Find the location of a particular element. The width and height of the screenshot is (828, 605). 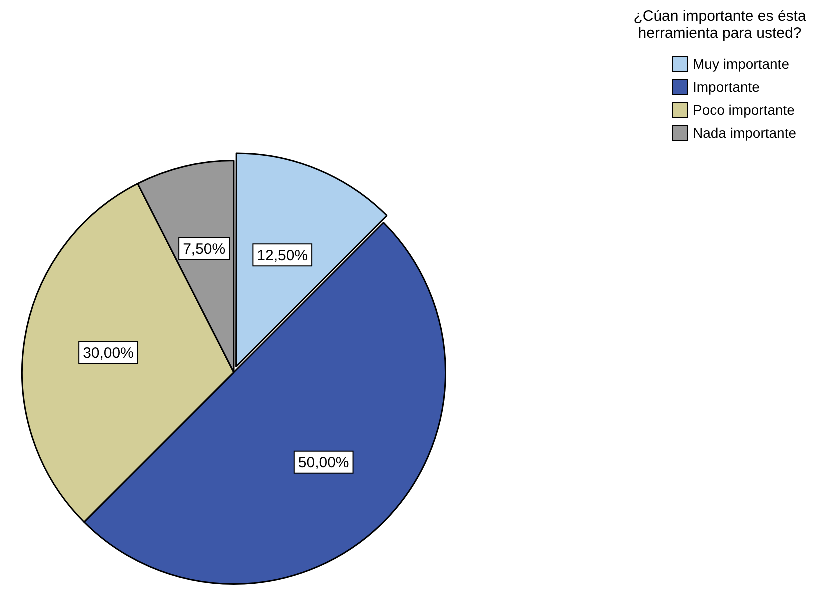

data-label: 50,00% is located at coordinates (324, 463).